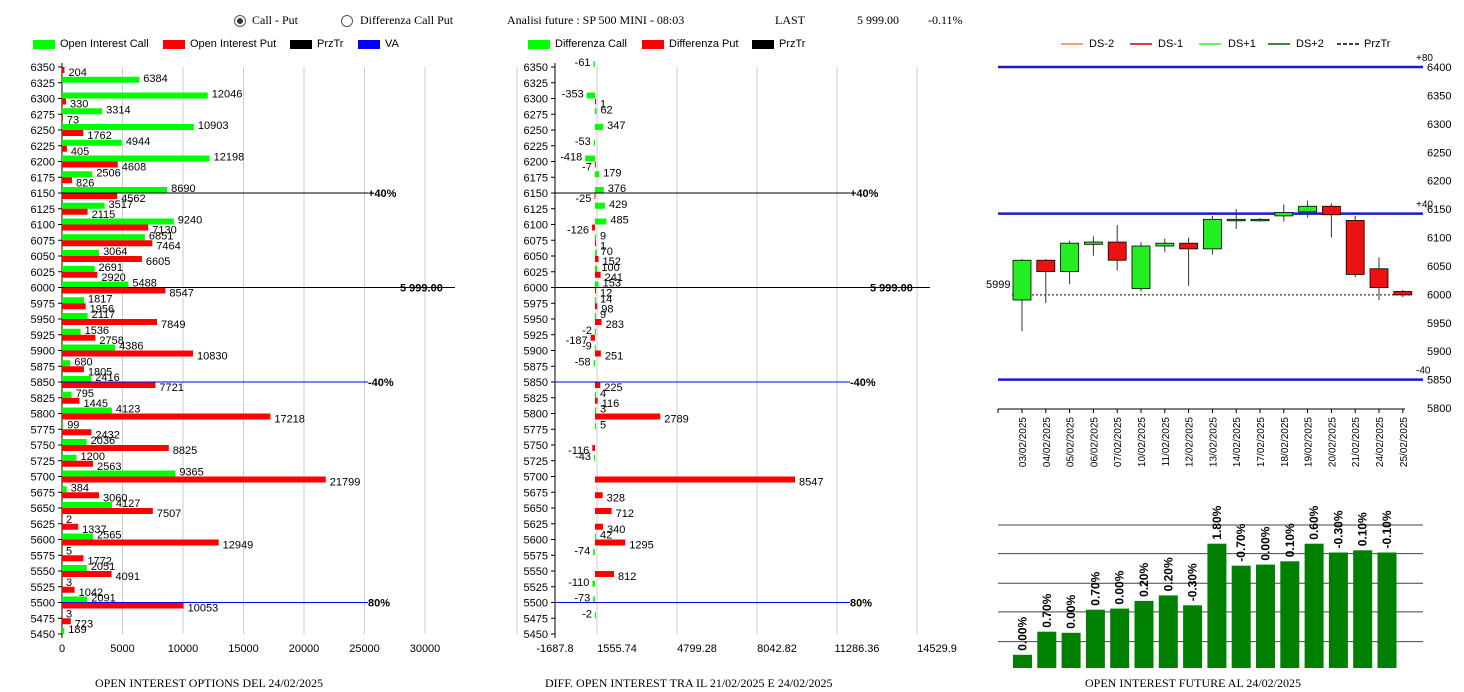 Image resolution: width=1464 pixels, height=692 pixels. Describe the element at coordinates (1439, 295) in the screenshot. I see `candle-ytick-4: 6000` at that location.